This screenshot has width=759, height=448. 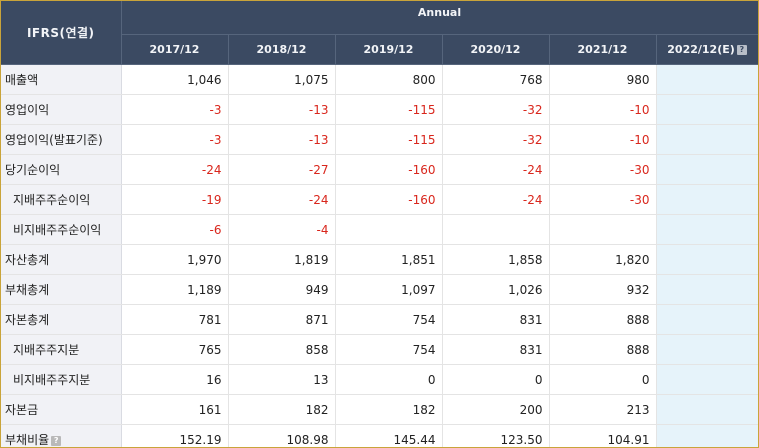 What do you see at coordinates (603, 289) in the screenshot?
I see `table-cell: 932` at bounding box center [603, 289].